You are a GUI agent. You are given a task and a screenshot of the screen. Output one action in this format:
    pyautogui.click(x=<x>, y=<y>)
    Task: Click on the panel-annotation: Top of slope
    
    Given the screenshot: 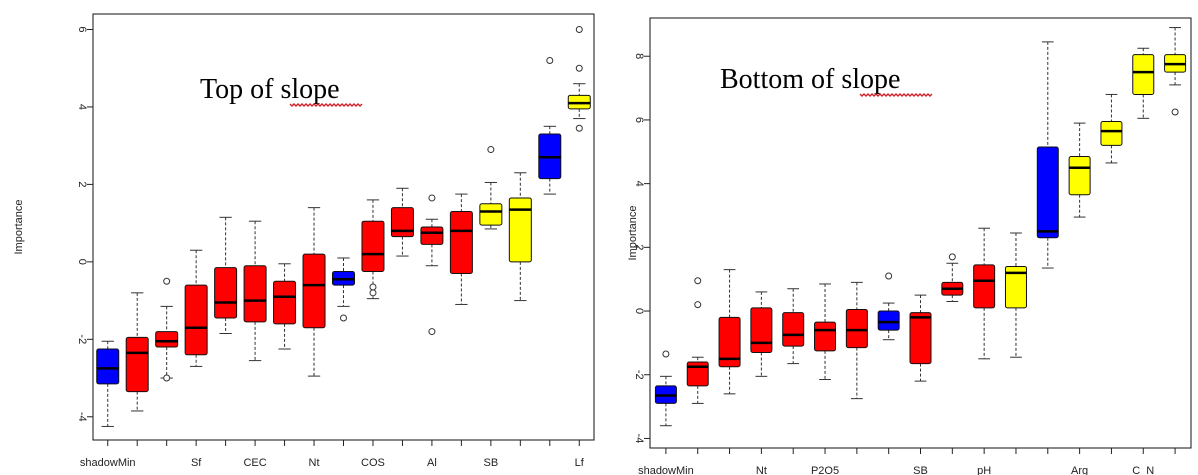 What is the action you would take?
    pyautogui.click(x=270, y=89)
    